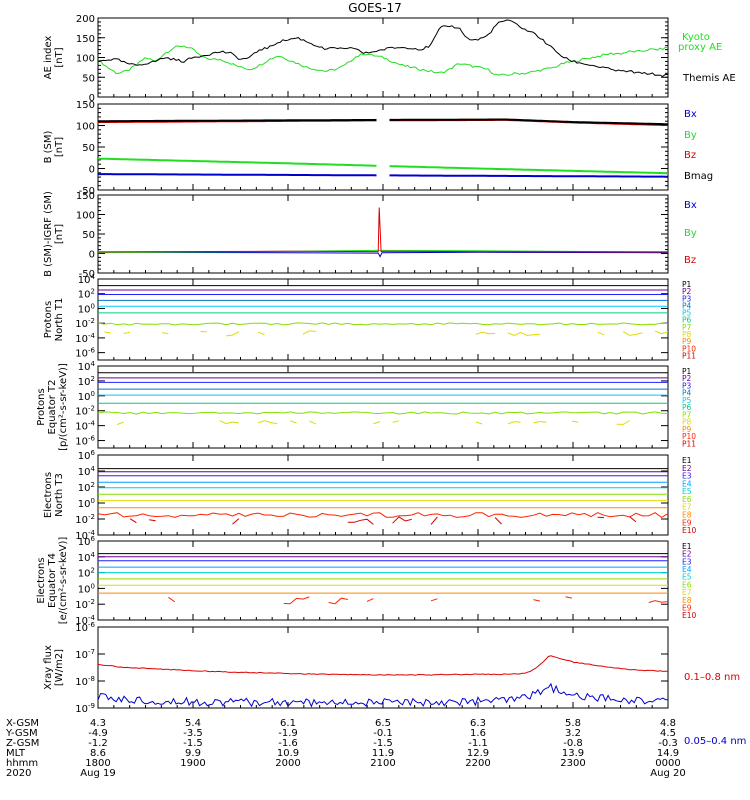  I want to click on y-tick-label: 10⁴, so click(87, 471).